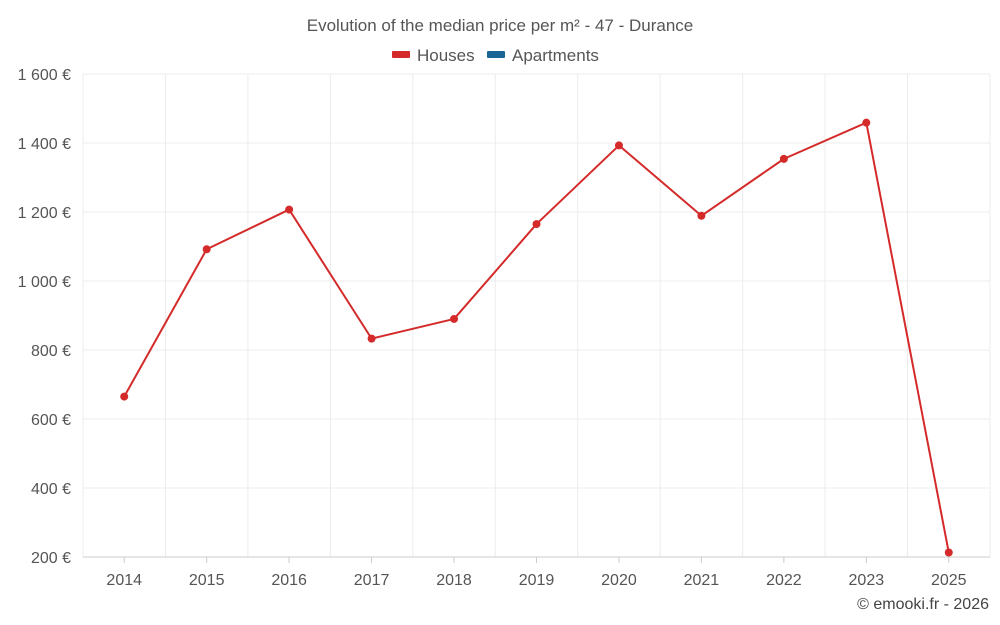 The height and width of the screenshot is (625, 1000). What do you see at coordinates (948, 552) in the screenshot?
I see `data-point-houses-2025` at bounding box center [948, 552].